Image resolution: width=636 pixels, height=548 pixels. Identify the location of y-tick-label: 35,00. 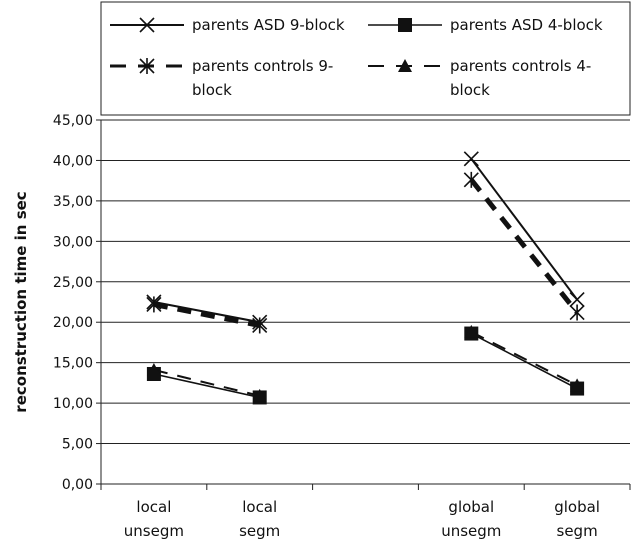
(73, 202).